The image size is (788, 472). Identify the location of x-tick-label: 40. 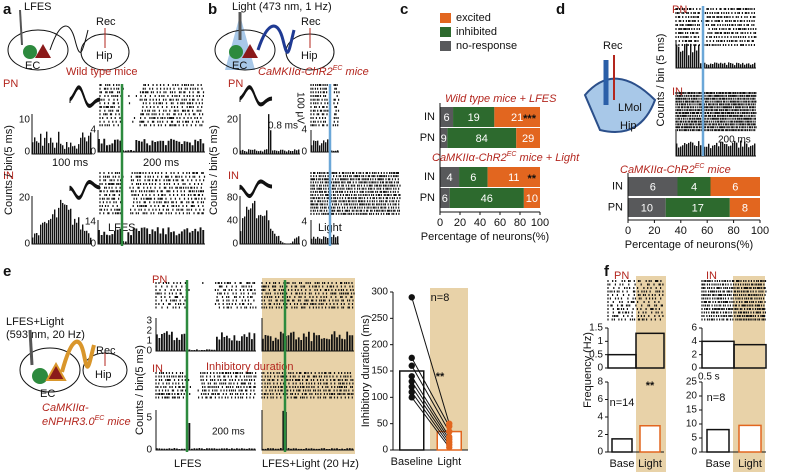
(480, 223).